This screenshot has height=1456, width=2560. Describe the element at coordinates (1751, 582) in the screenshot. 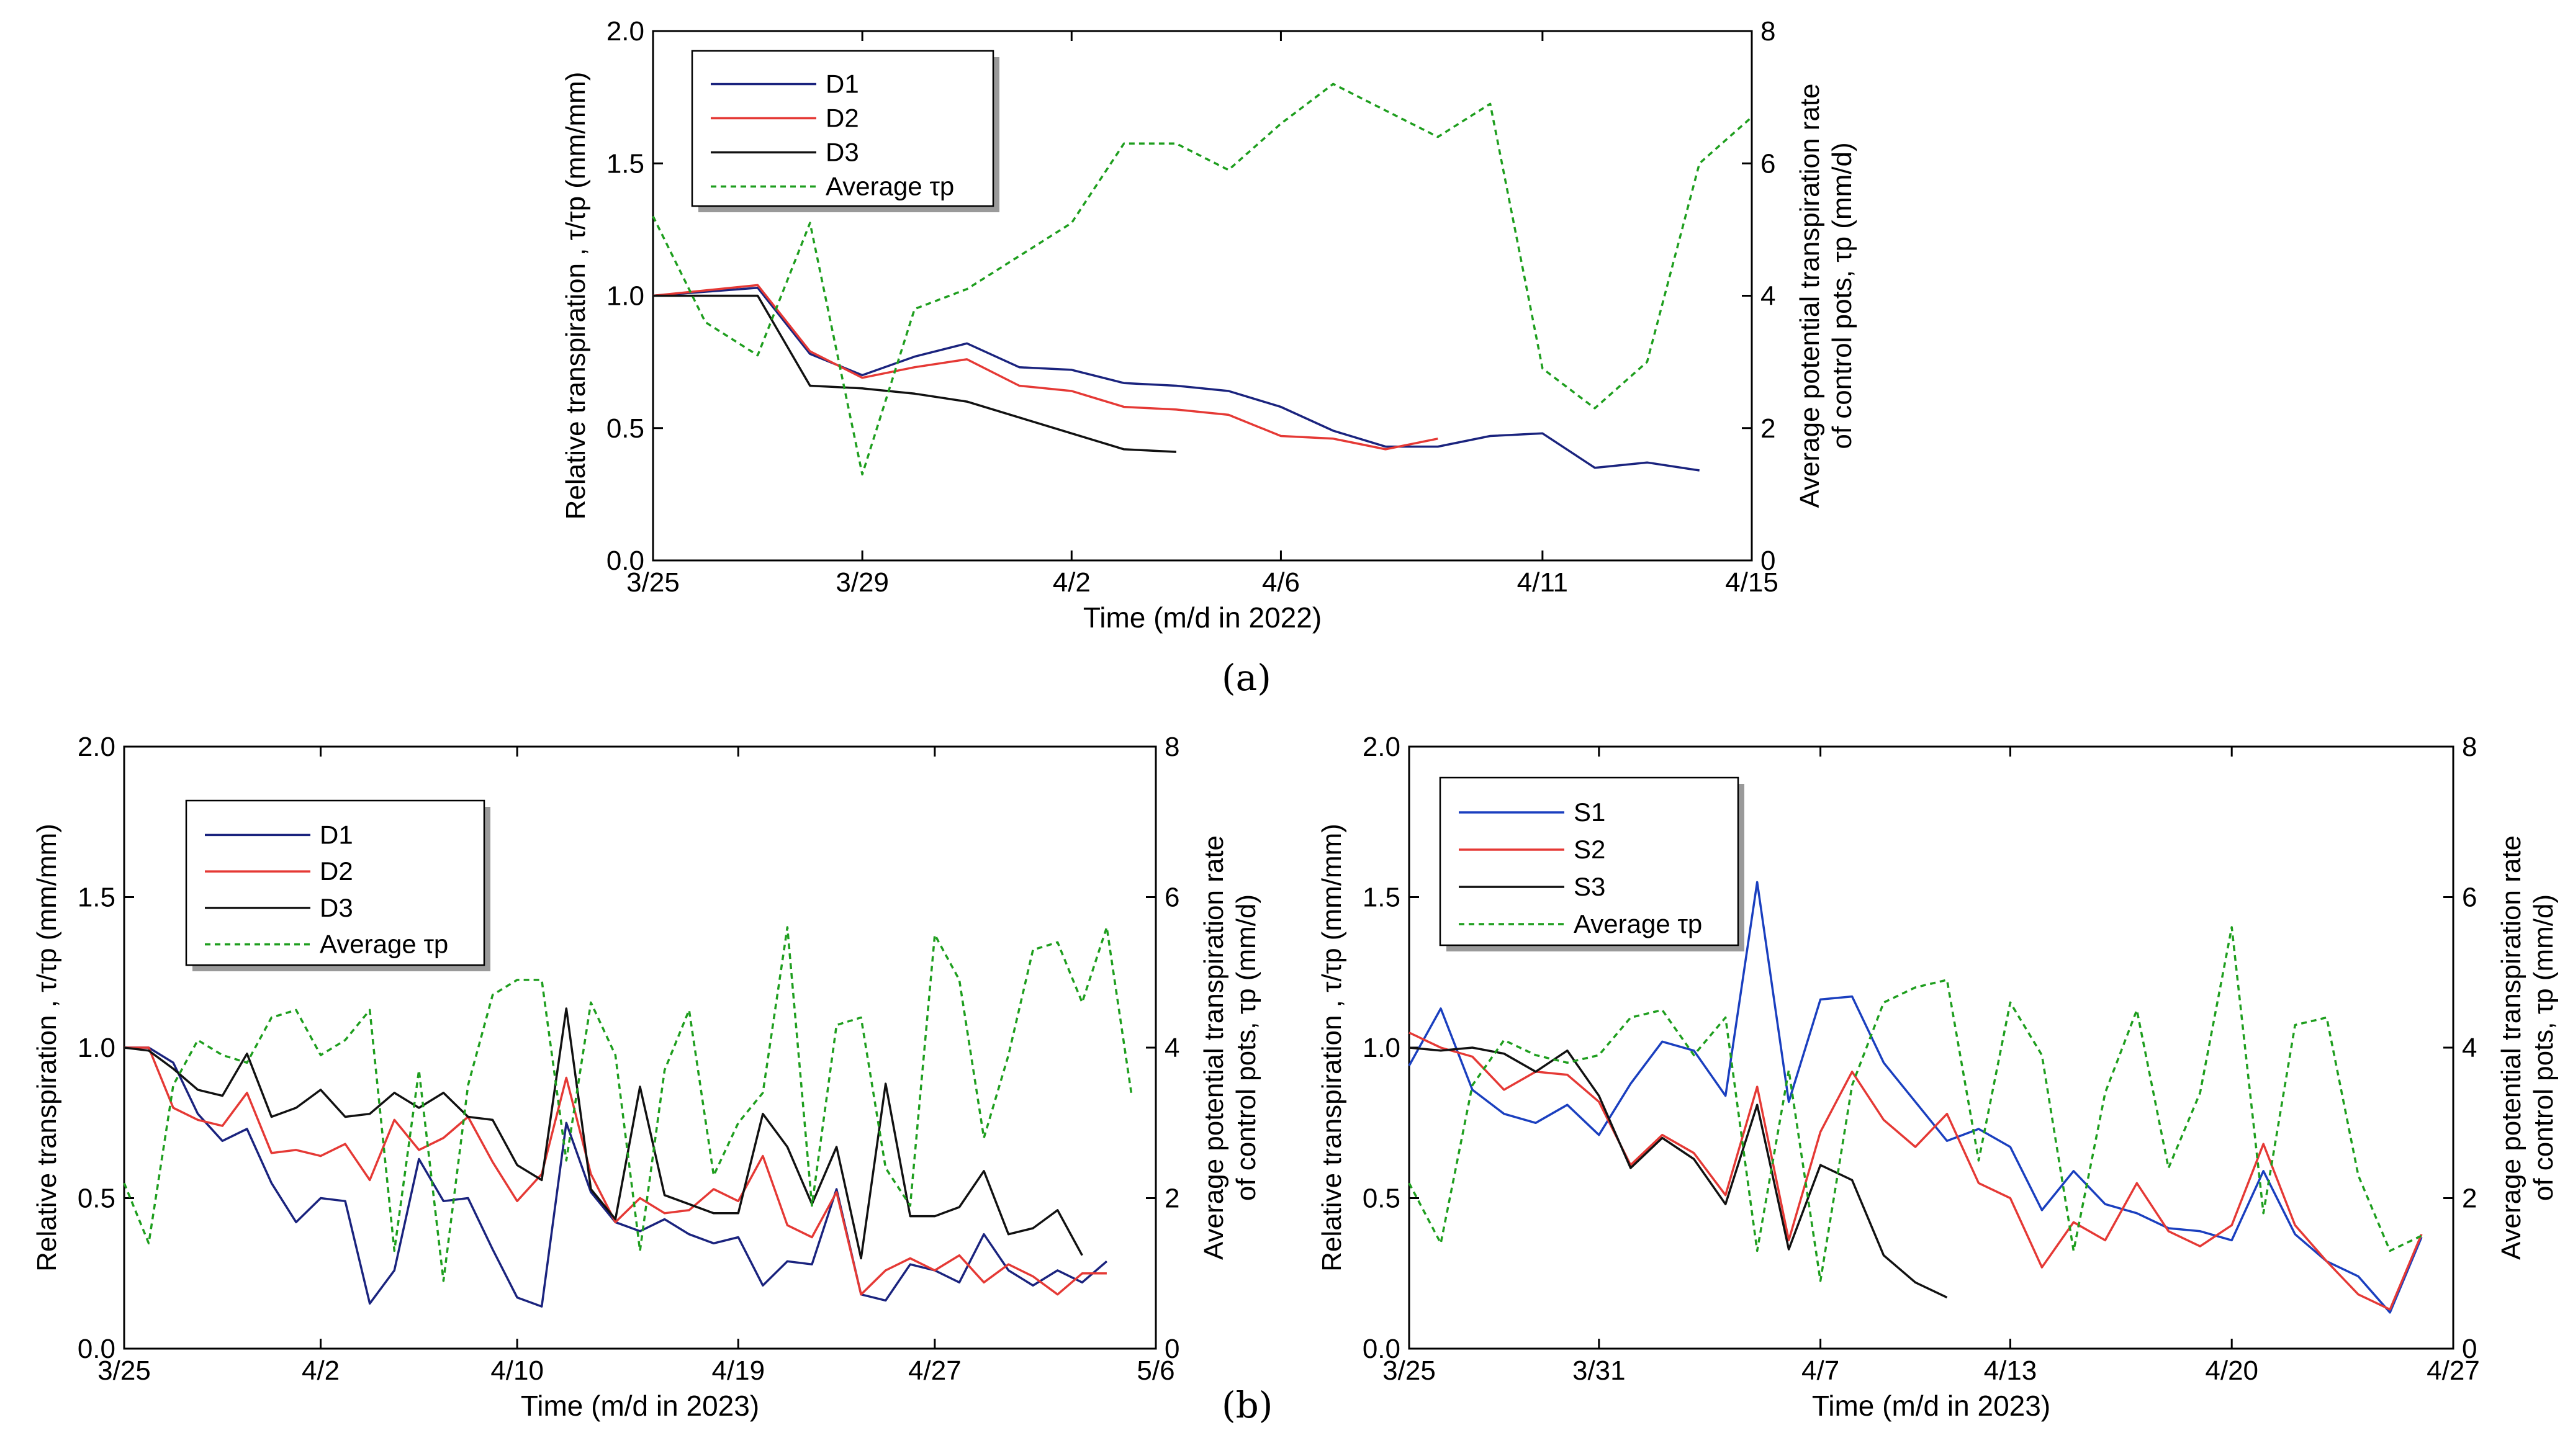

I see `x-tick-label: 4/15` at that location.